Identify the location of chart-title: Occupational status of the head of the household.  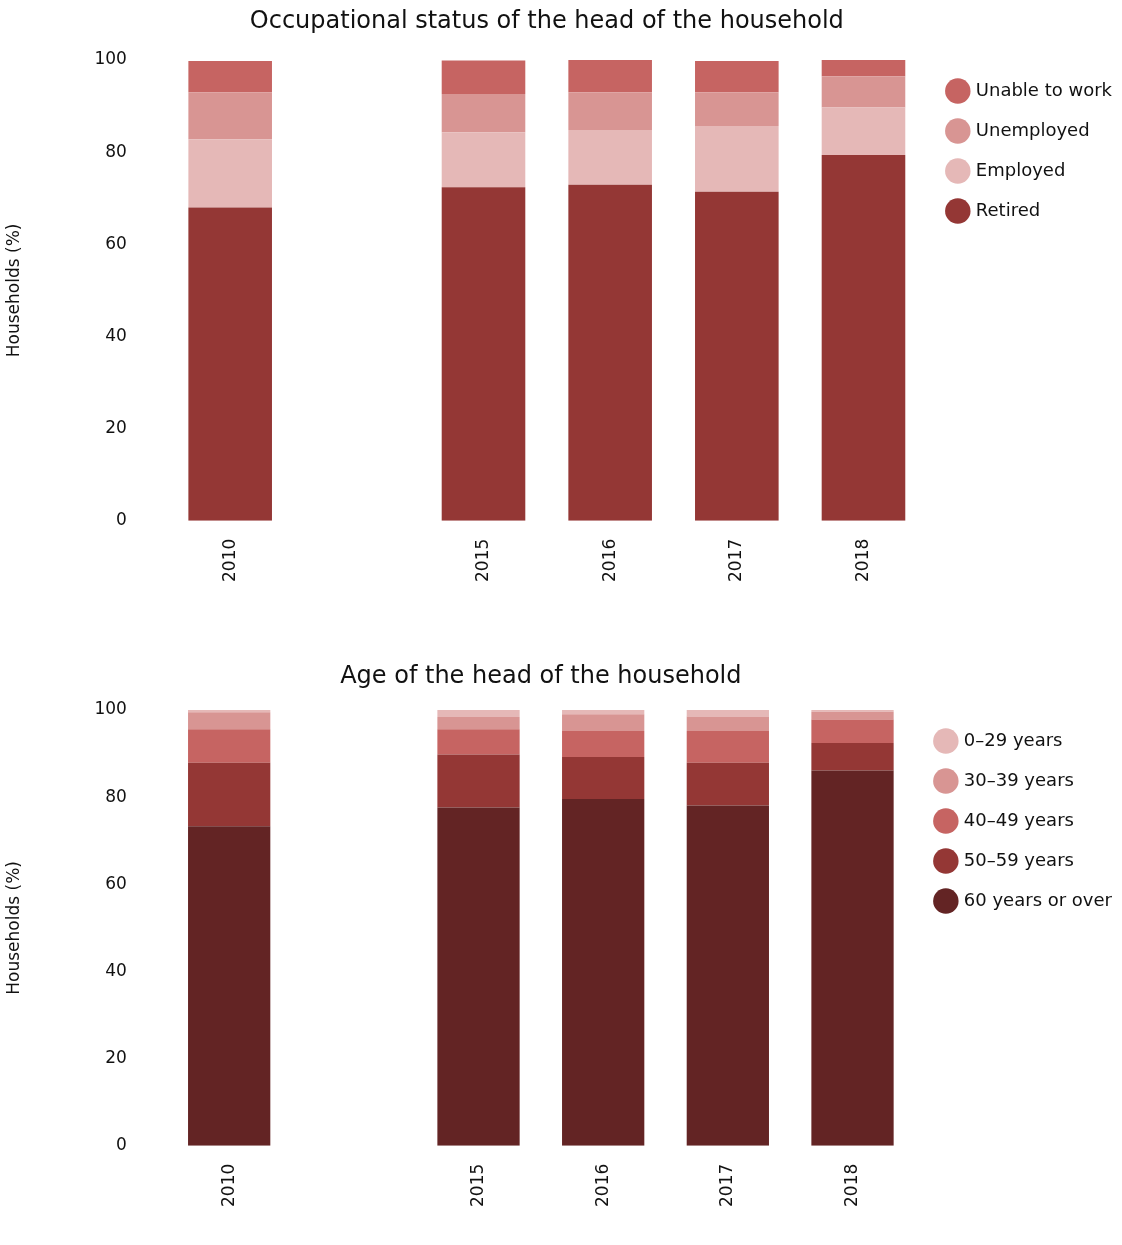
(546, 20).